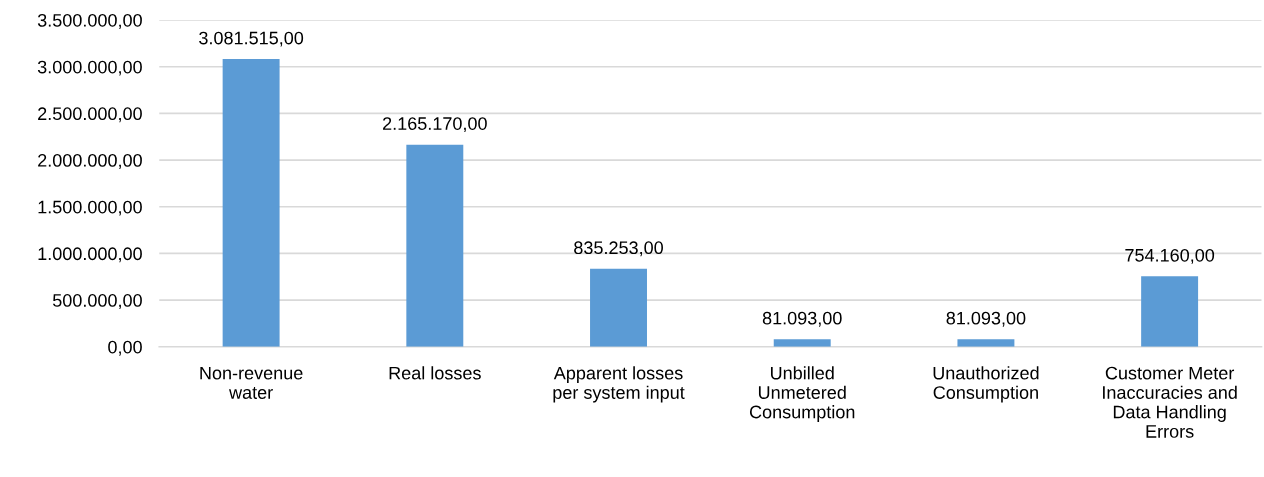  I want to click on y-tick-label: 1.500.000,00, so click(90, 208).